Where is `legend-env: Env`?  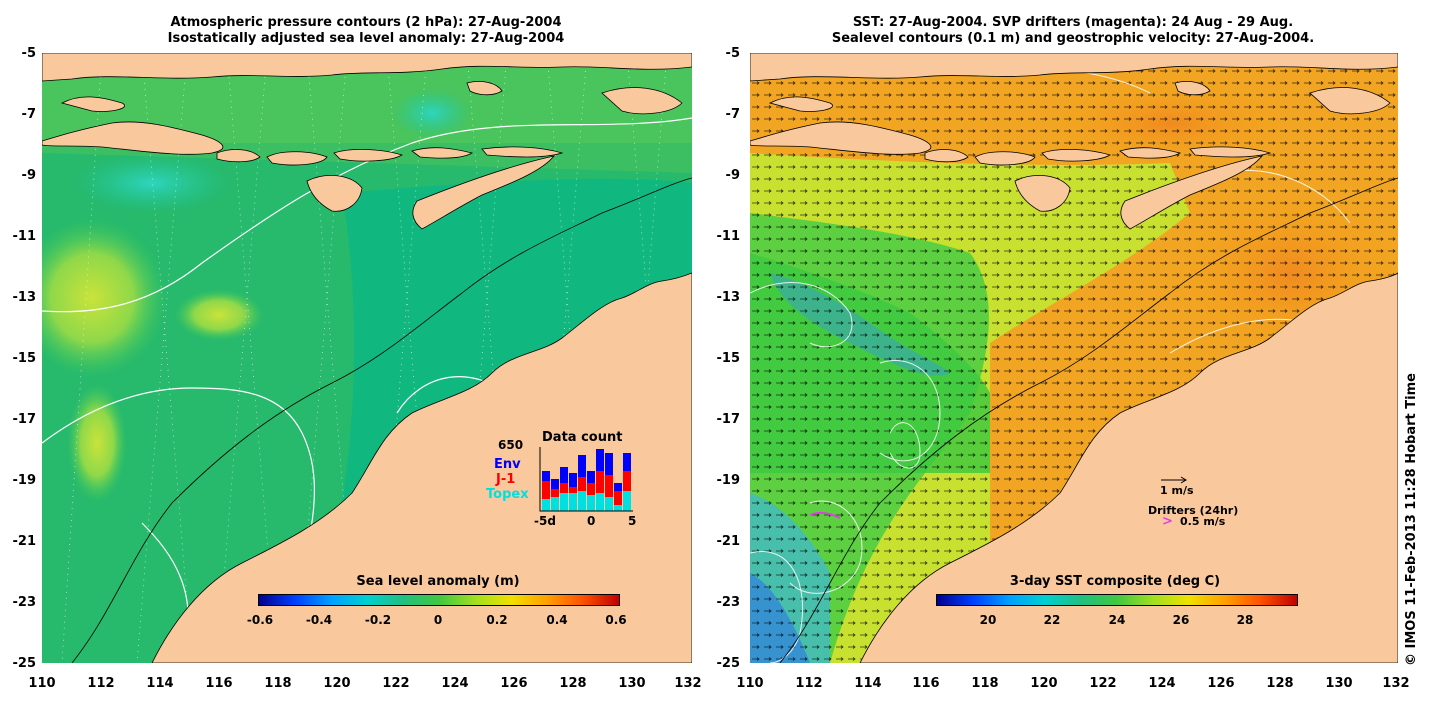 legend-env: Env is located at coordinates (507, 464).